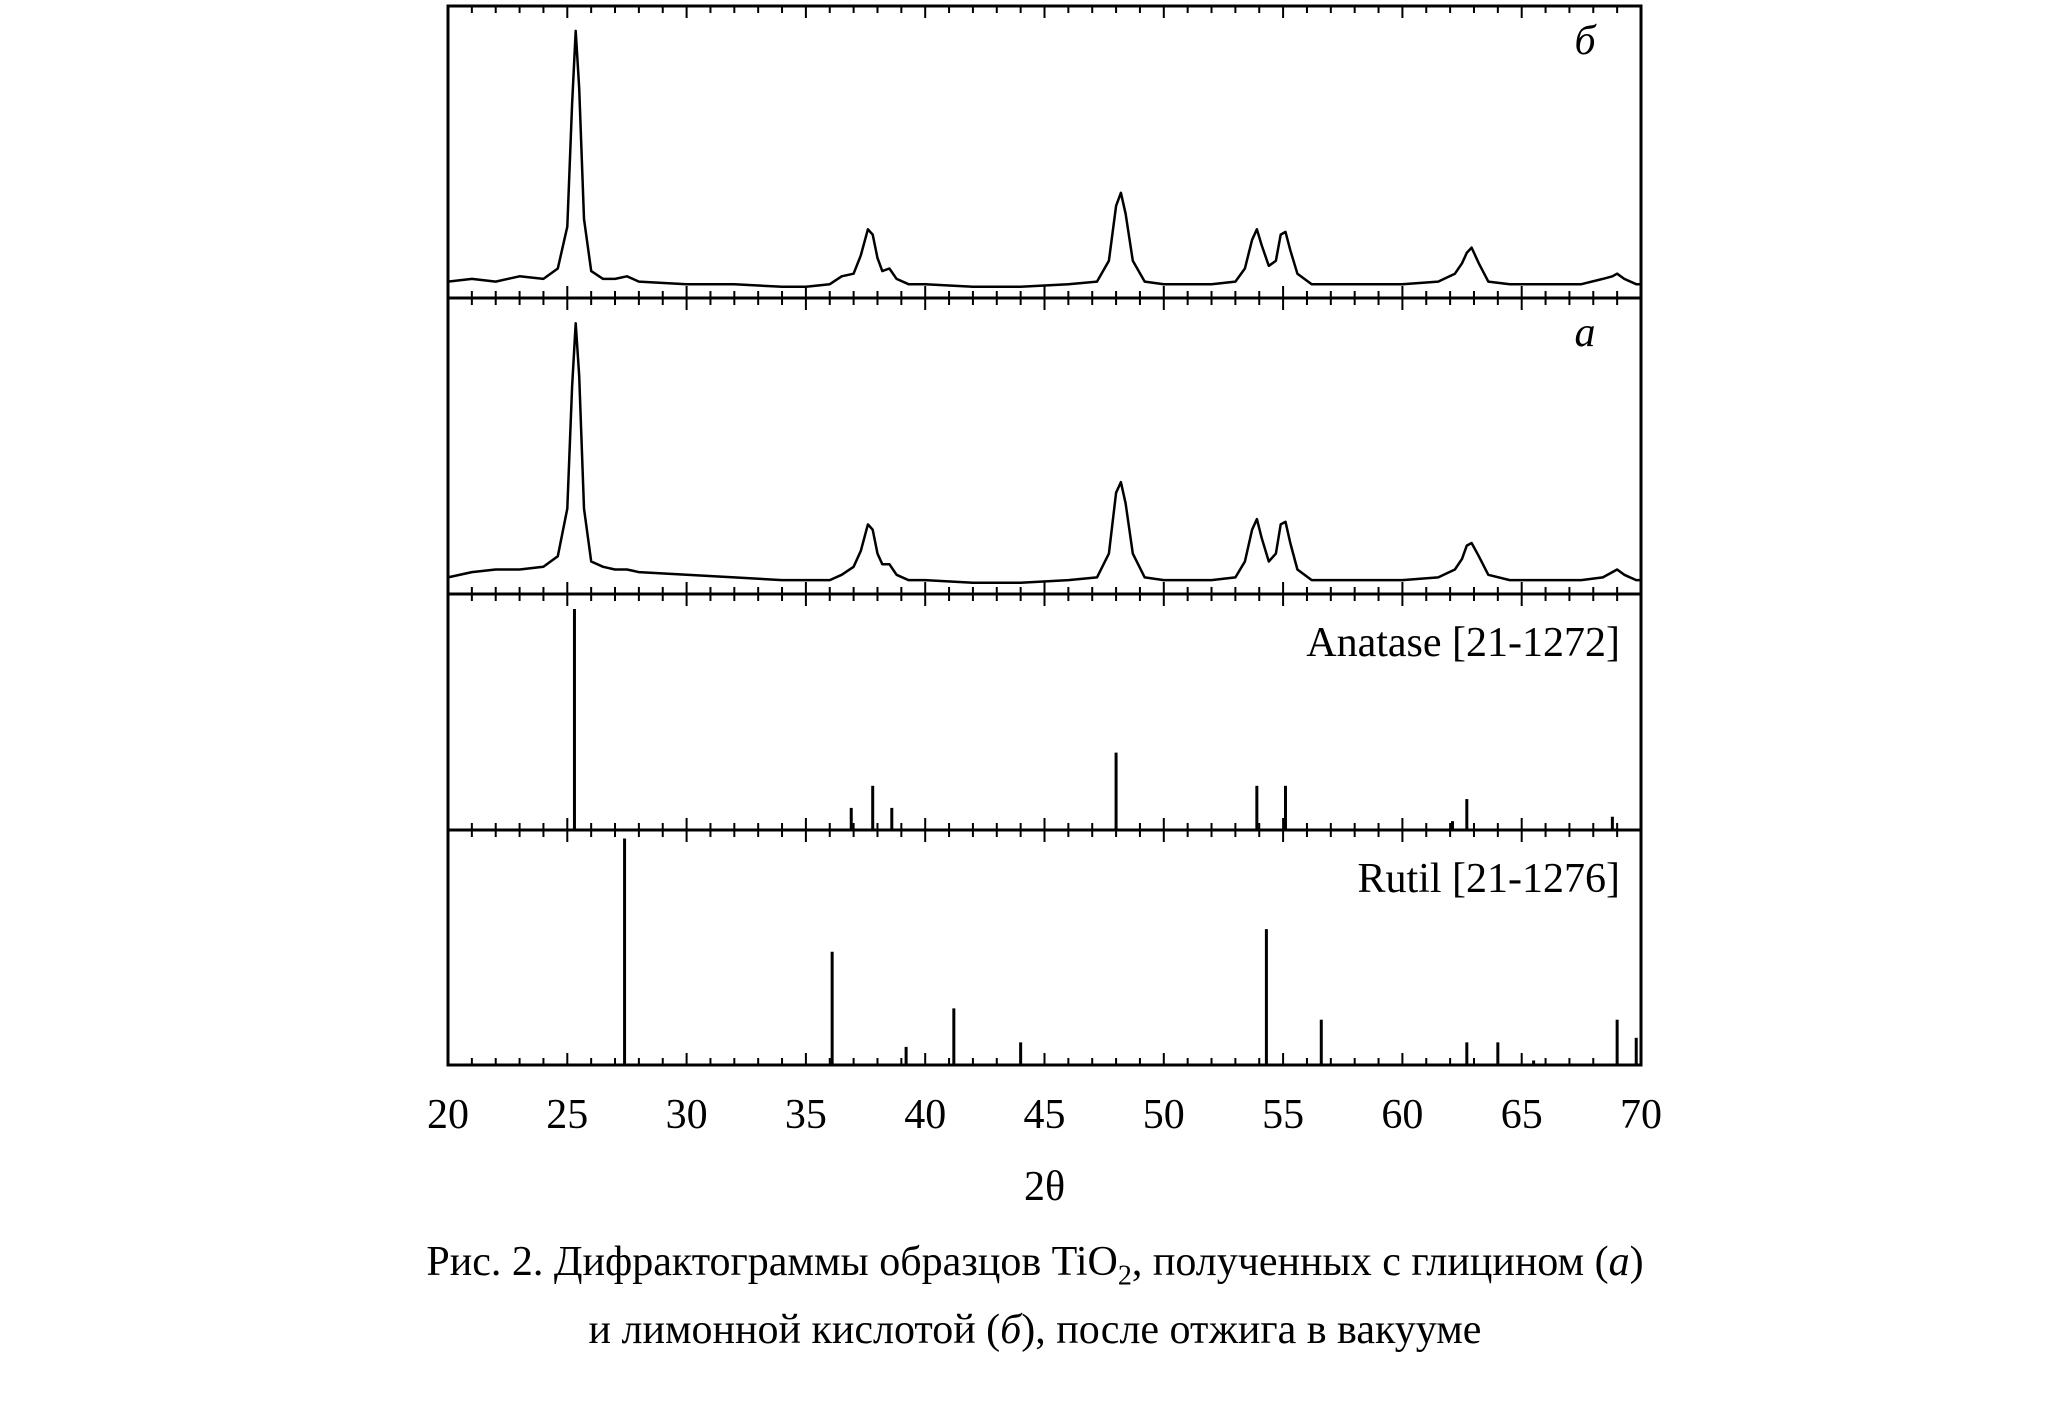 The height and width of the screenshot is (1404, 2070). I want to click on reference-legend: Rutil [21-1276], so click(1489, 879).